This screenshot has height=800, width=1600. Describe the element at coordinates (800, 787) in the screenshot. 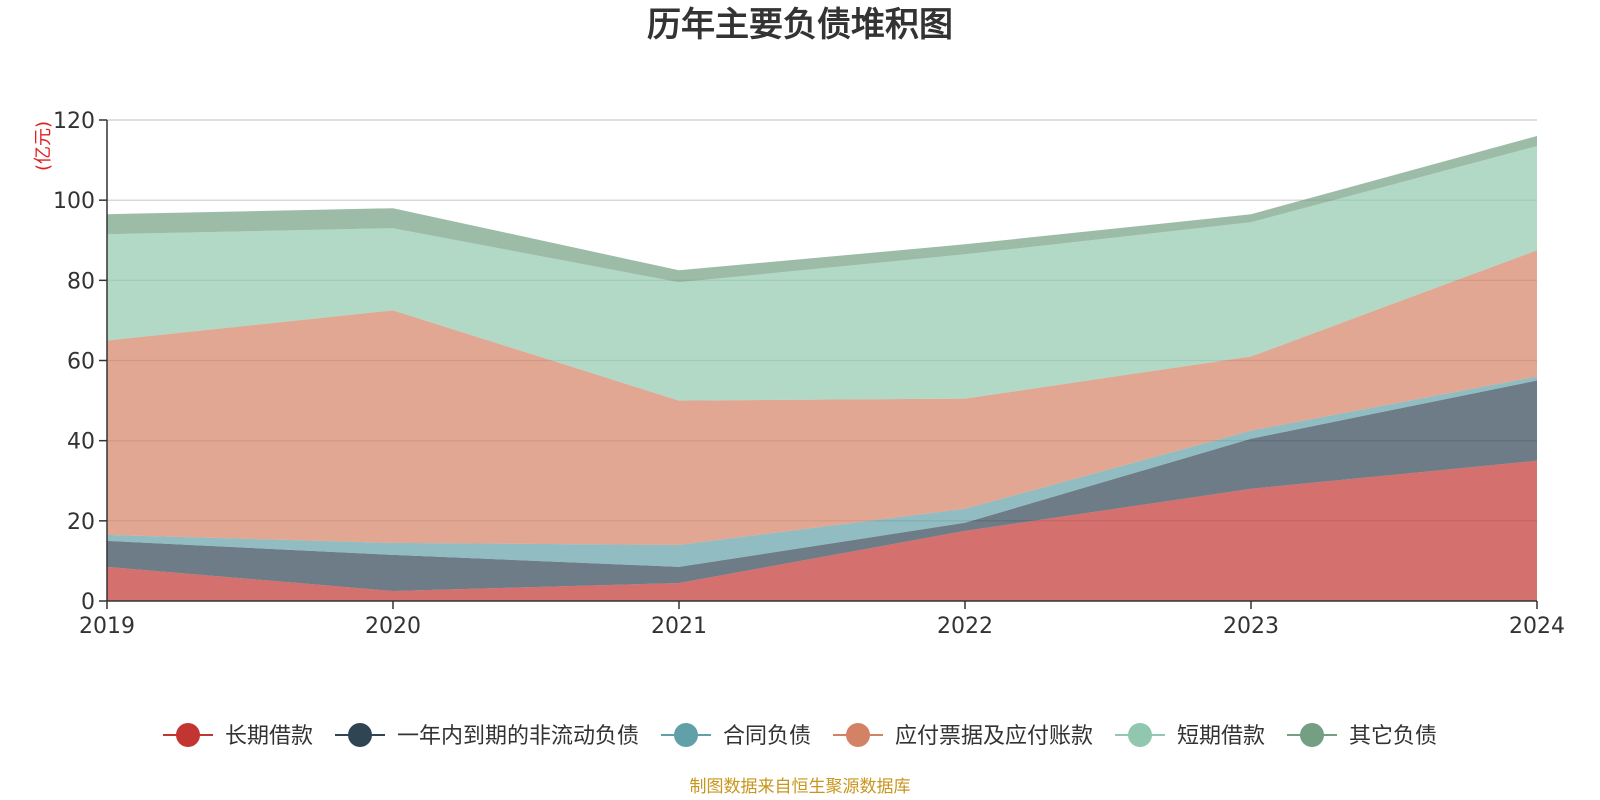

I see `data-source-note: 制图数据来自恒生聚源数据库` at that location.